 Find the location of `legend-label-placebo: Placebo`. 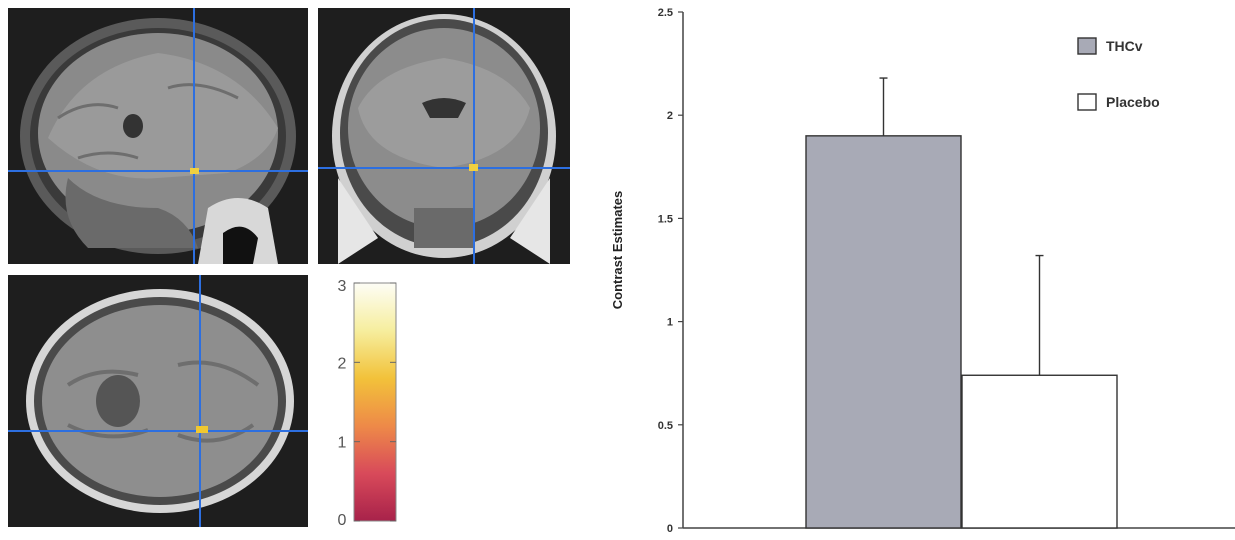

legend-label-placebo: Placebo is located at coordinates (1133, 102).